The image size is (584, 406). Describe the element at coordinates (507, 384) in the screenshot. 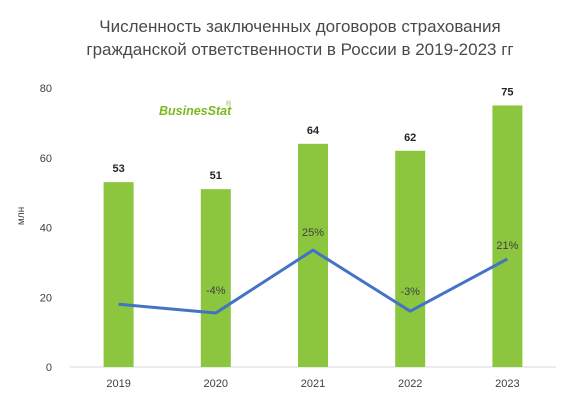

I see `x-tick-label: 2023` at that location.